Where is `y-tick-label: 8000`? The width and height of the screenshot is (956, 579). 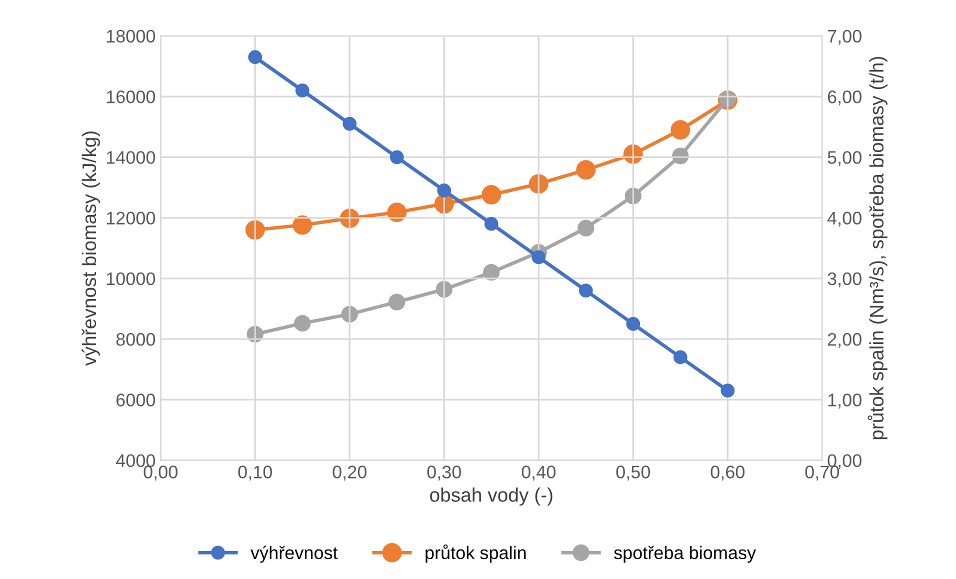
y-tick-label: 8000 is located at coordinates (136, 339).